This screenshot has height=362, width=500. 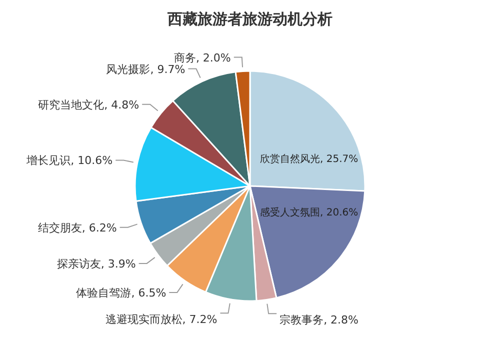 I want to click on slice-label: 体验自驾游, 6.5%, so click(x=121, y=293).